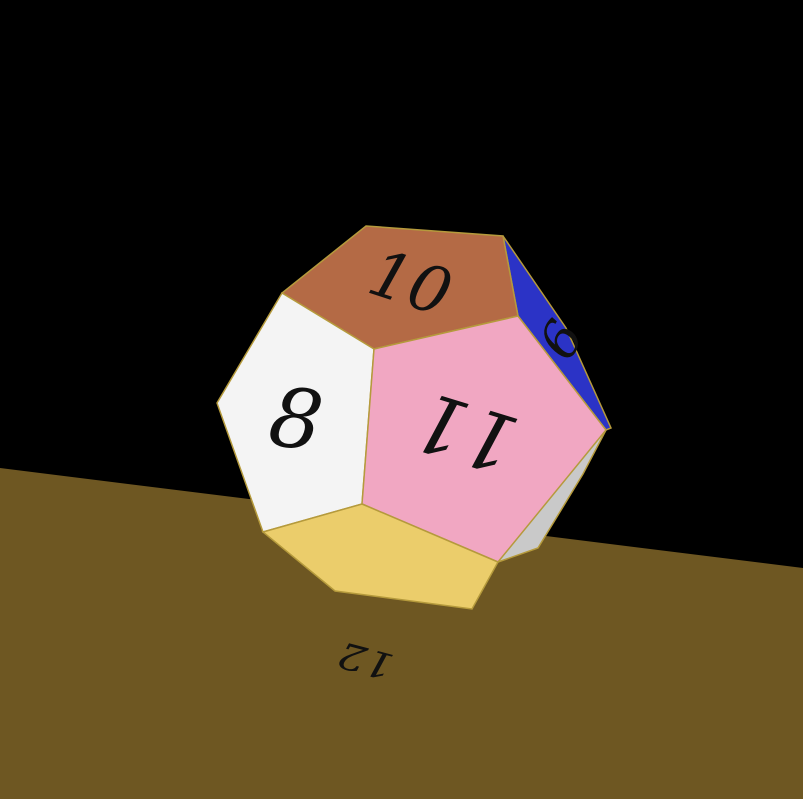 Image resolution: width=803 pixels, height=799 pixels. I want to click on die-face-center, so click(484, 439).